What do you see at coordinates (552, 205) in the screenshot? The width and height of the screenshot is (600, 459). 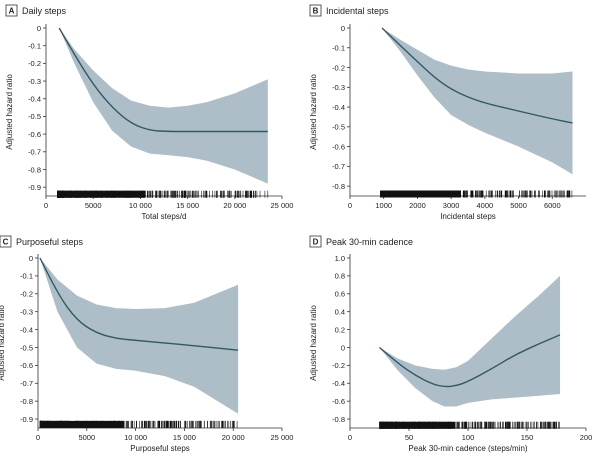 I see `x-tick-label: 6000` at bounding box center [552, 205].